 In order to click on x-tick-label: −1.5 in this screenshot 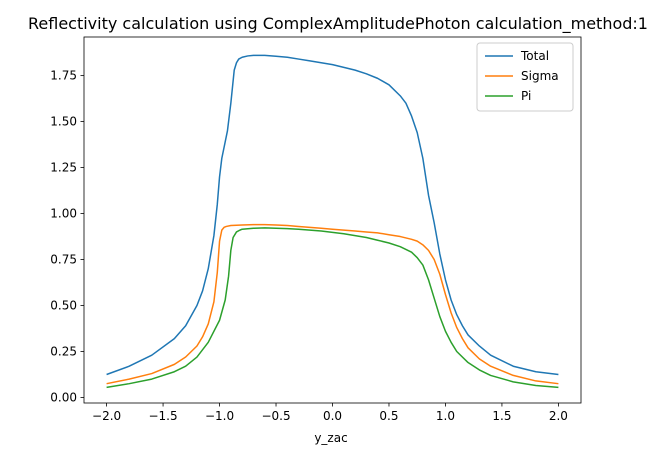, I will do `click(162, 416)`.